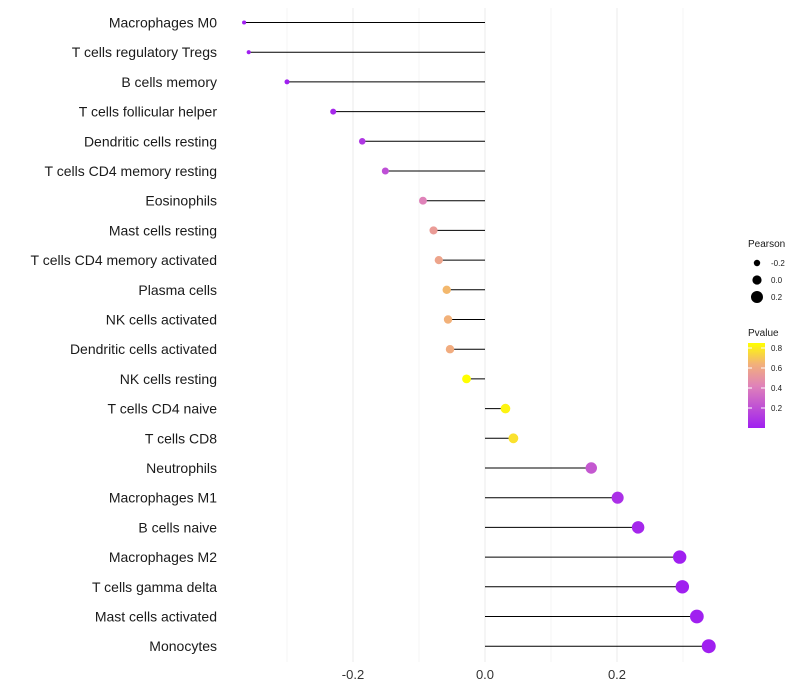  I want to click on legend: Pearson -0.2 0.0 0.2 Pvalue 0.2 0.4 0.6 0.8, so click(766, 333).